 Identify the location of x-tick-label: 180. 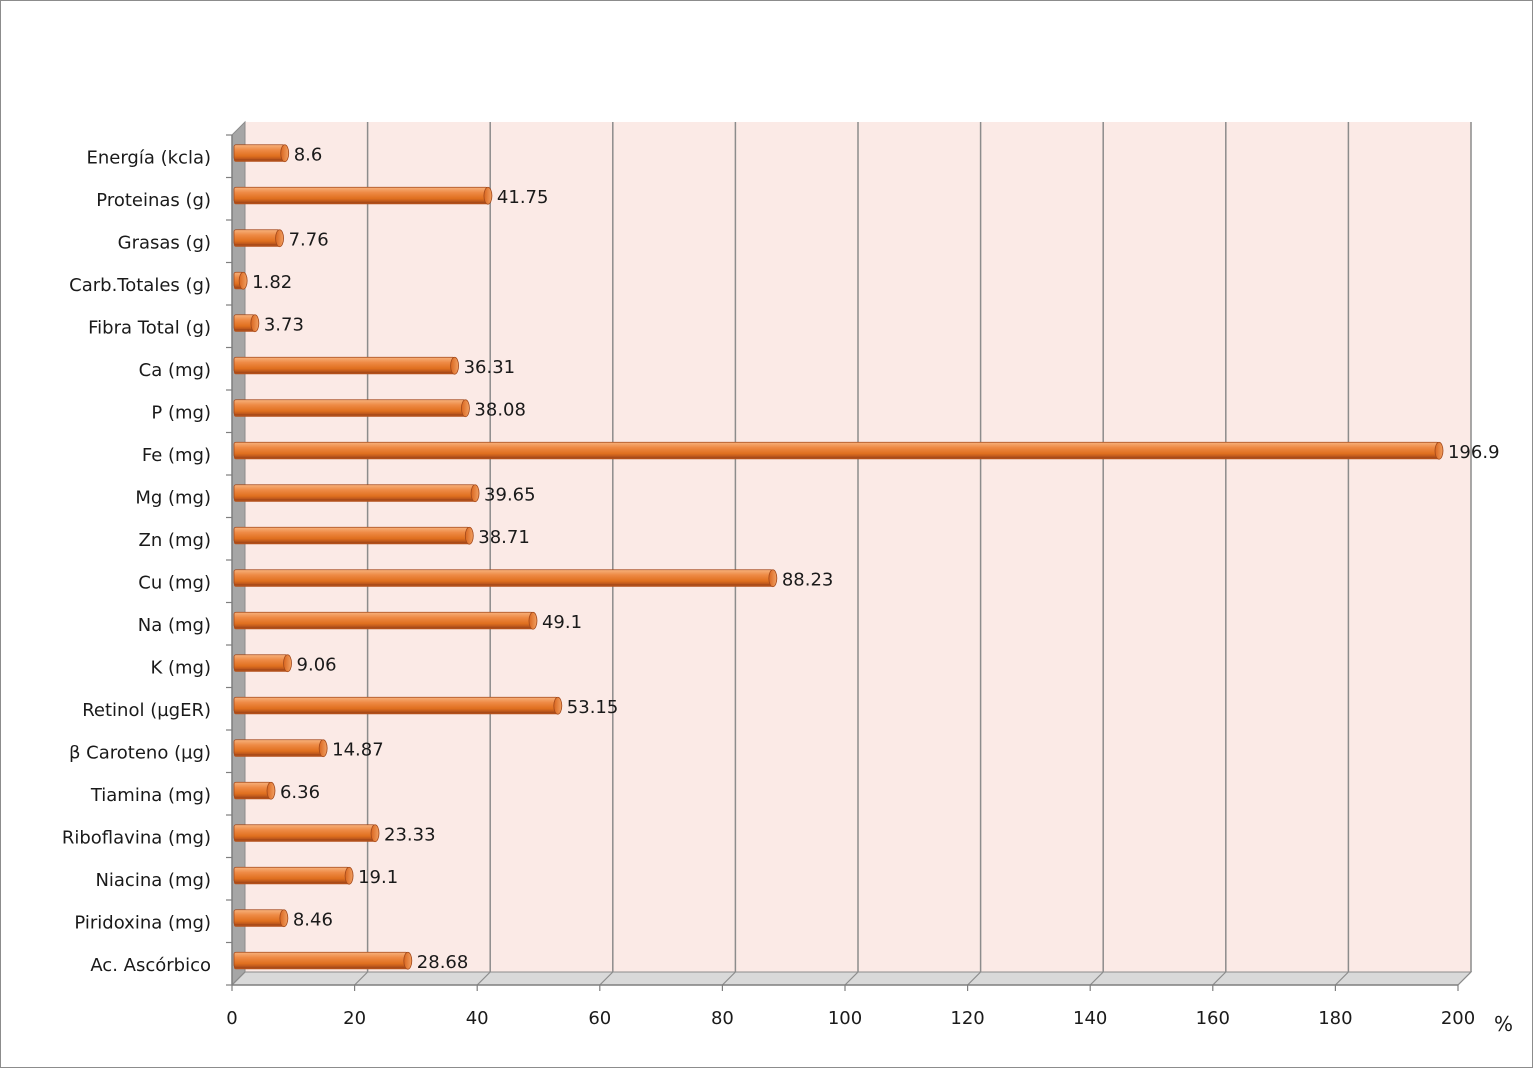
(1335, 1018).